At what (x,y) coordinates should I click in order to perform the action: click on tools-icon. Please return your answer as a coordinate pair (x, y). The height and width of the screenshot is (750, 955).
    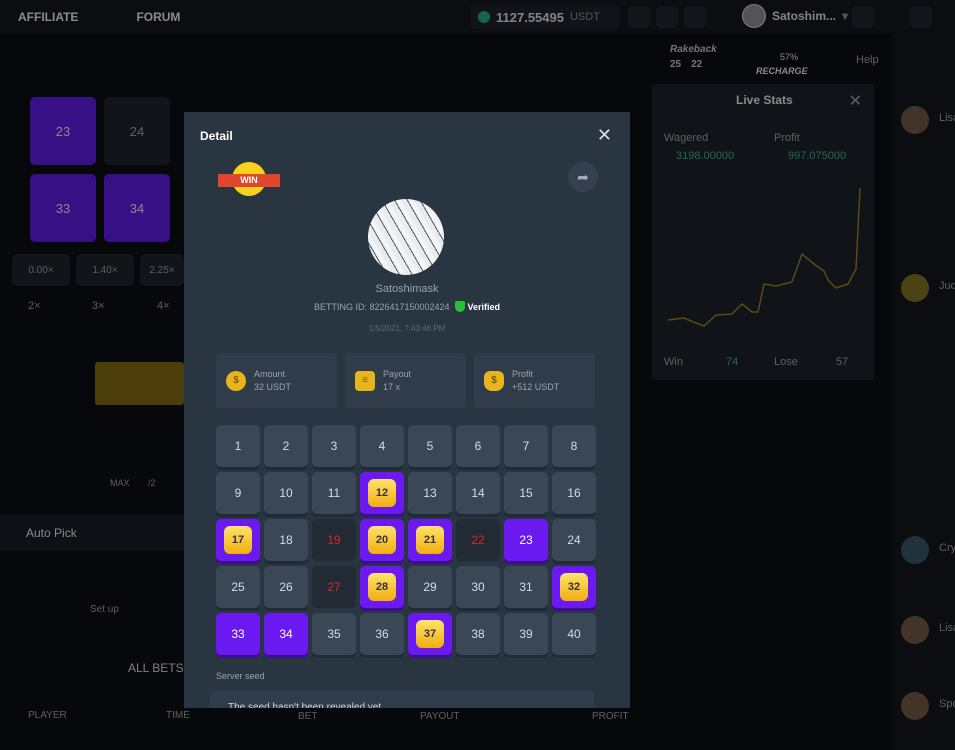
    Looking at the image, I should click on (921, 17).